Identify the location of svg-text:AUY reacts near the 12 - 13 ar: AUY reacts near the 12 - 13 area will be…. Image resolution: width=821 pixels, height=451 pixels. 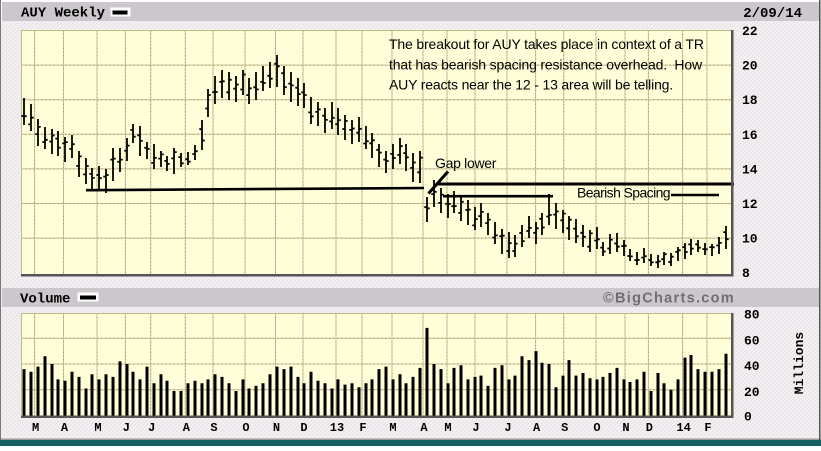
(531, 85).